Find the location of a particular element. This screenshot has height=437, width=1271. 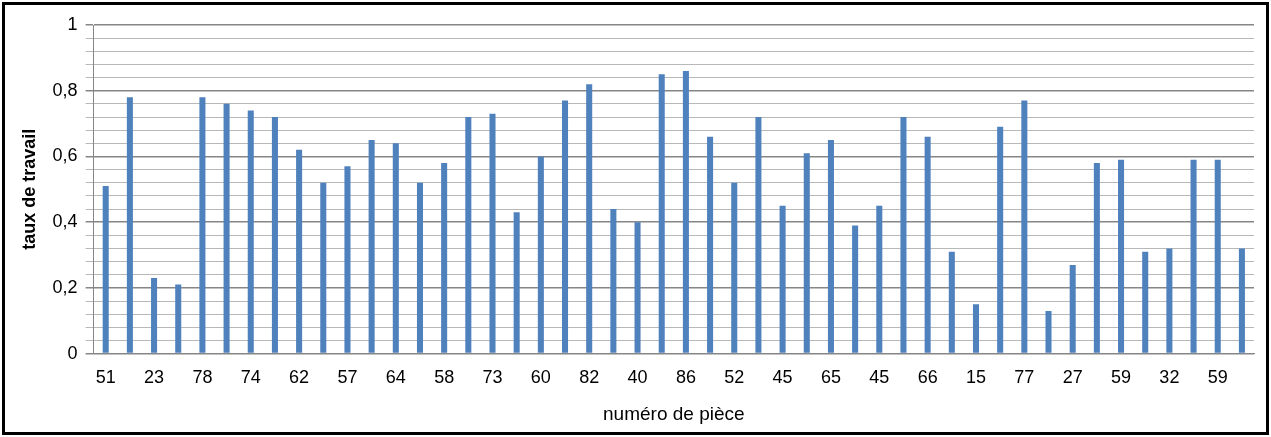

x-tick-label: 52 is located at coordinates (734, 377).